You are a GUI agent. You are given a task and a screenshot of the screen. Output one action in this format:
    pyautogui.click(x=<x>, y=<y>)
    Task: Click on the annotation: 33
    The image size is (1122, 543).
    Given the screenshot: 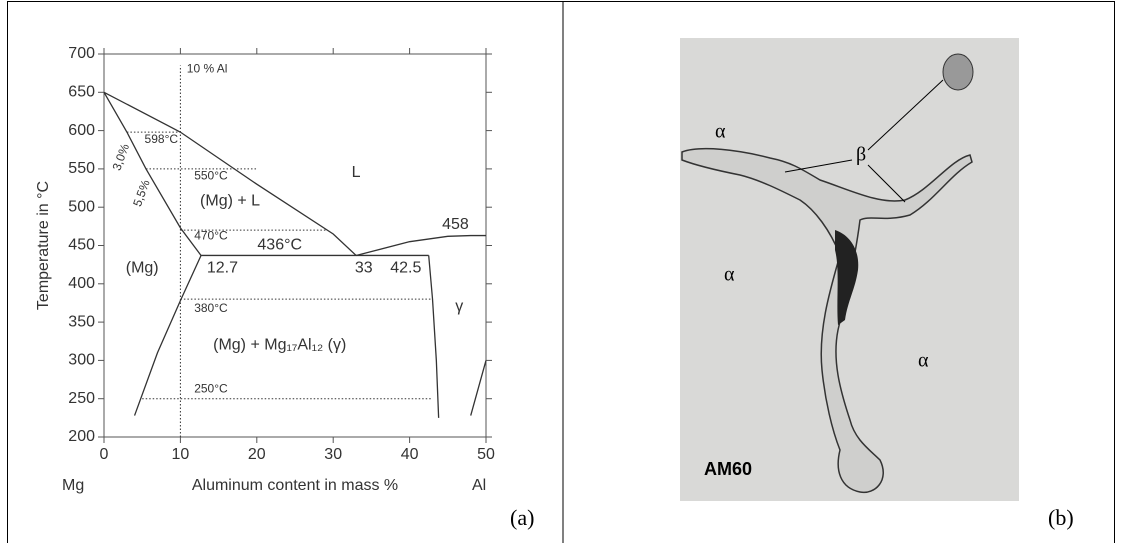 What is the action you would take?
    pyautogui.click(x=364, y=268)
    